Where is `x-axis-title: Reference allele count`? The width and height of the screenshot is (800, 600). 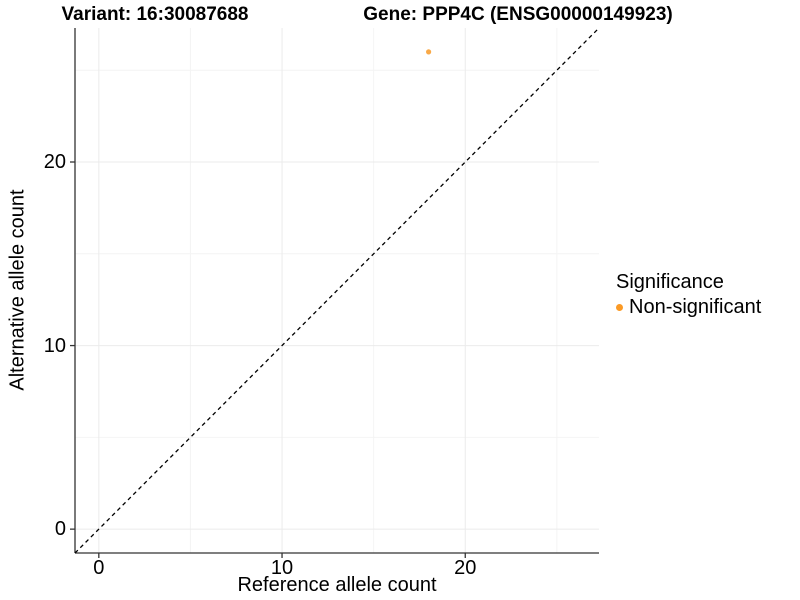
x-axis-title: Reference allele count is located at coordinates (337, 585).